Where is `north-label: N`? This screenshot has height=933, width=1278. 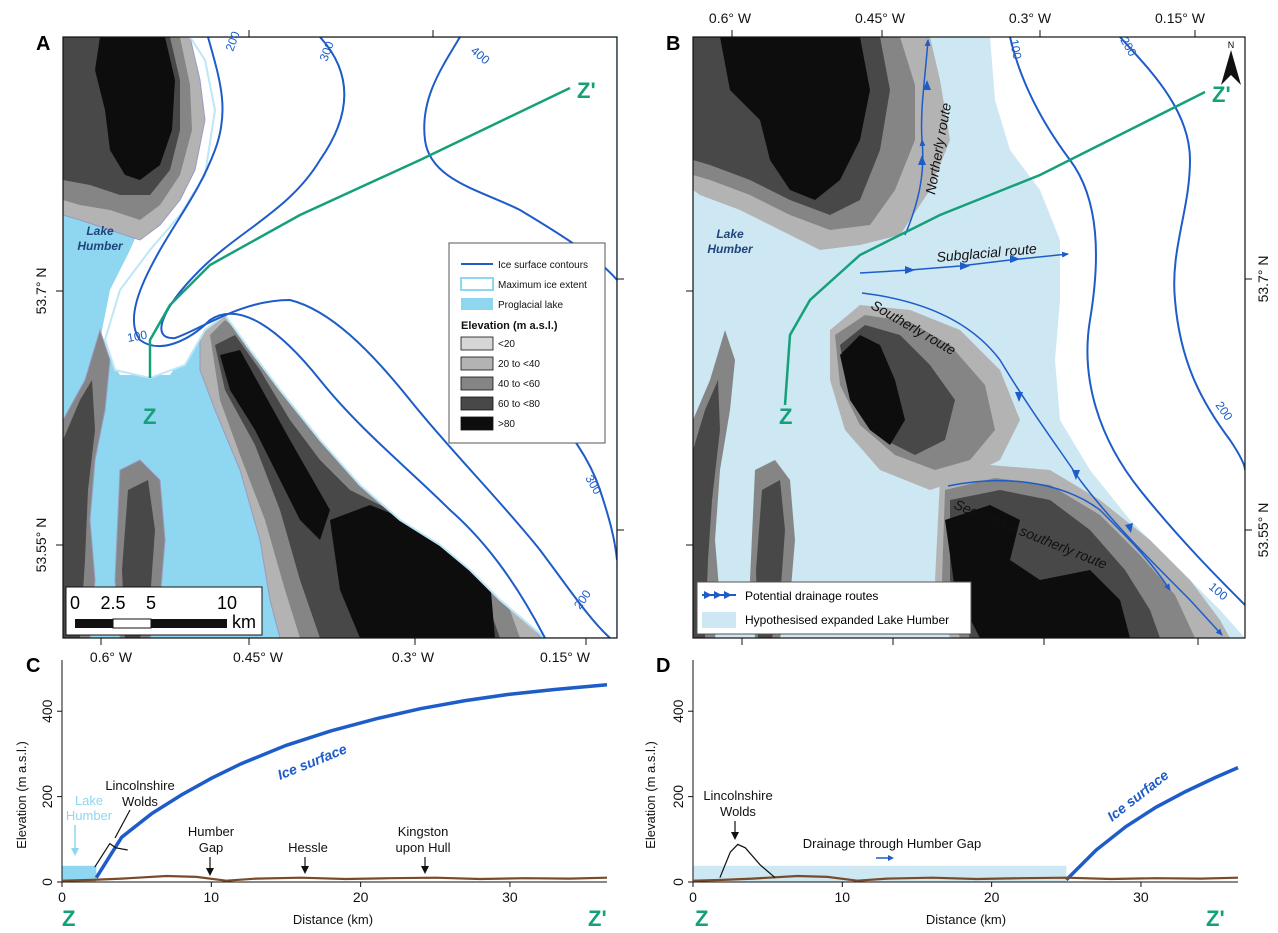
north-label: N is located at coordinates (1231, 45).